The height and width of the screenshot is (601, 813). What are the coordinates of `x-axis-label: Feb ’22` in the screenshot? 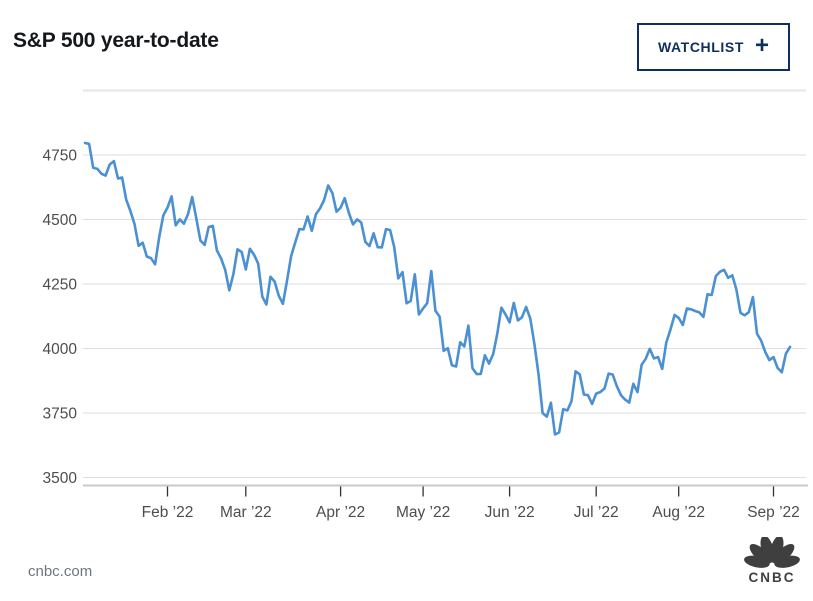 It's located at (168, 512).